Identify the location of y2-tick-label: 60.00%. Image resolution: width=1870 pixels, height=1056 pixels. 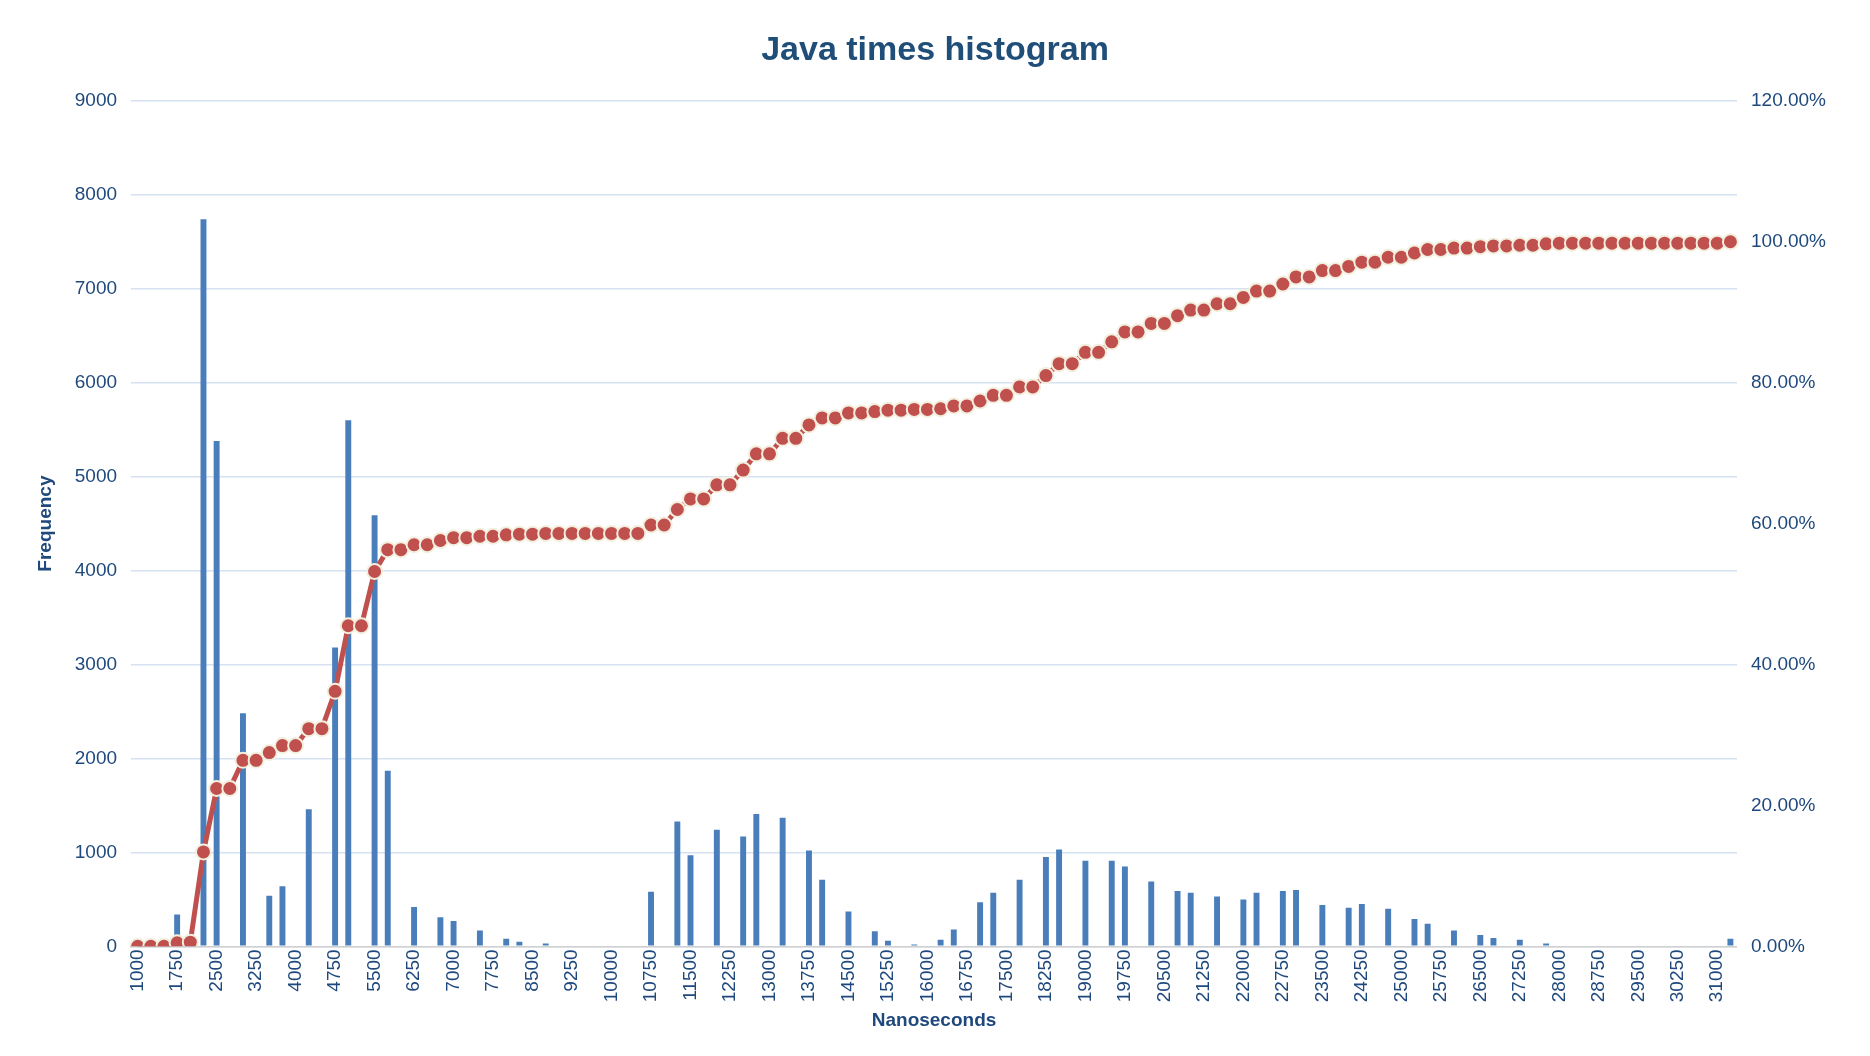
(1783, 522).